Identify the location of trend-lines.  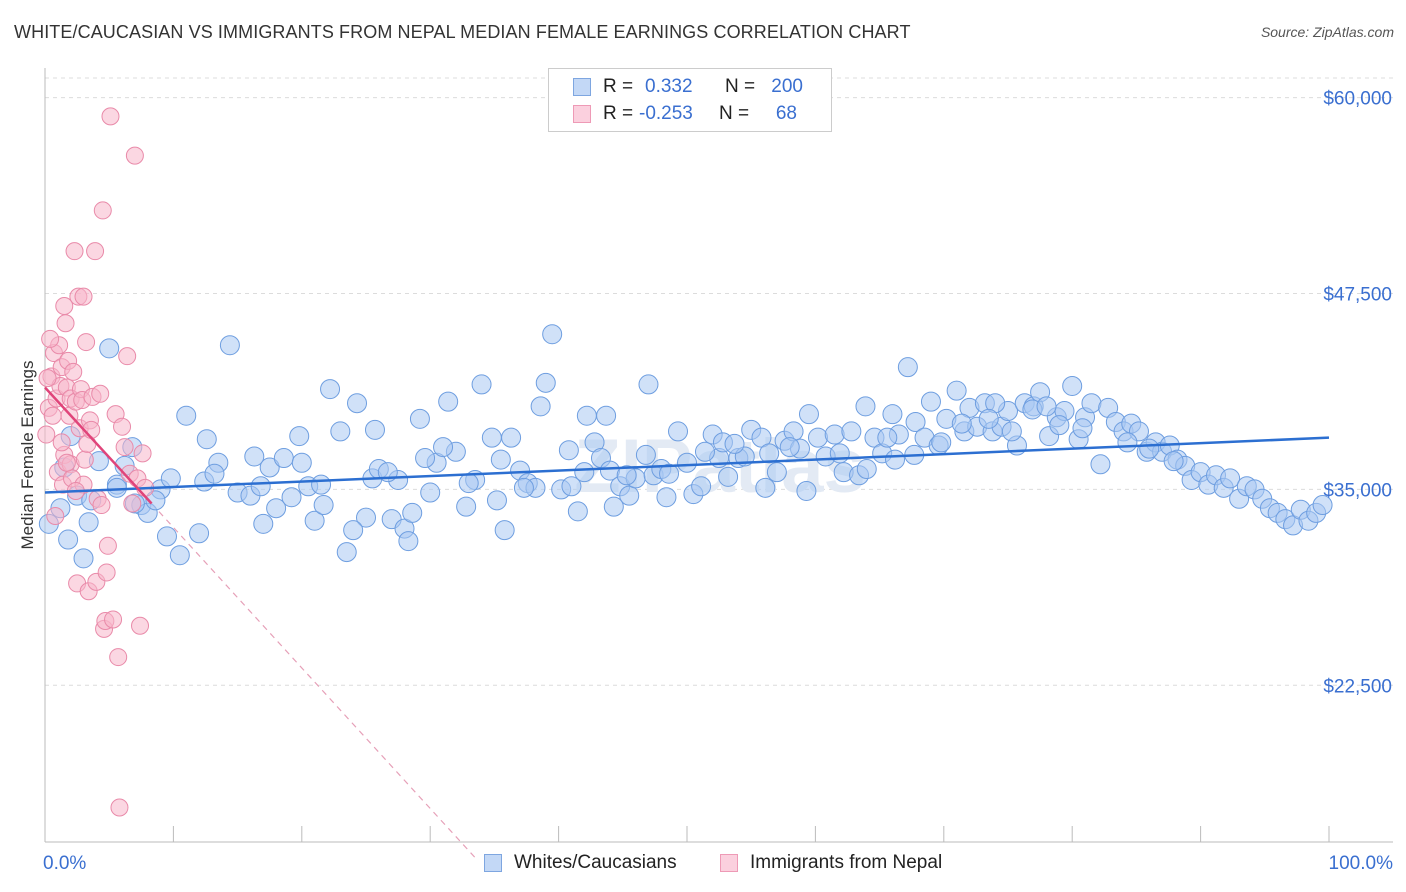
(687, 445).